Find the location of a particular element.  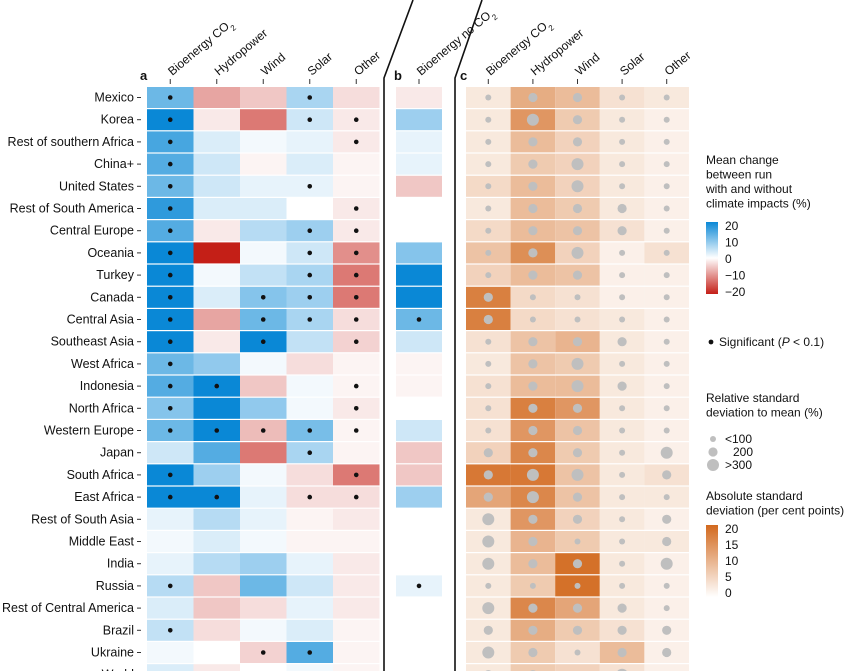

cell-a-rest-of-south-america-hydropower is located at coordinates (216, 208).